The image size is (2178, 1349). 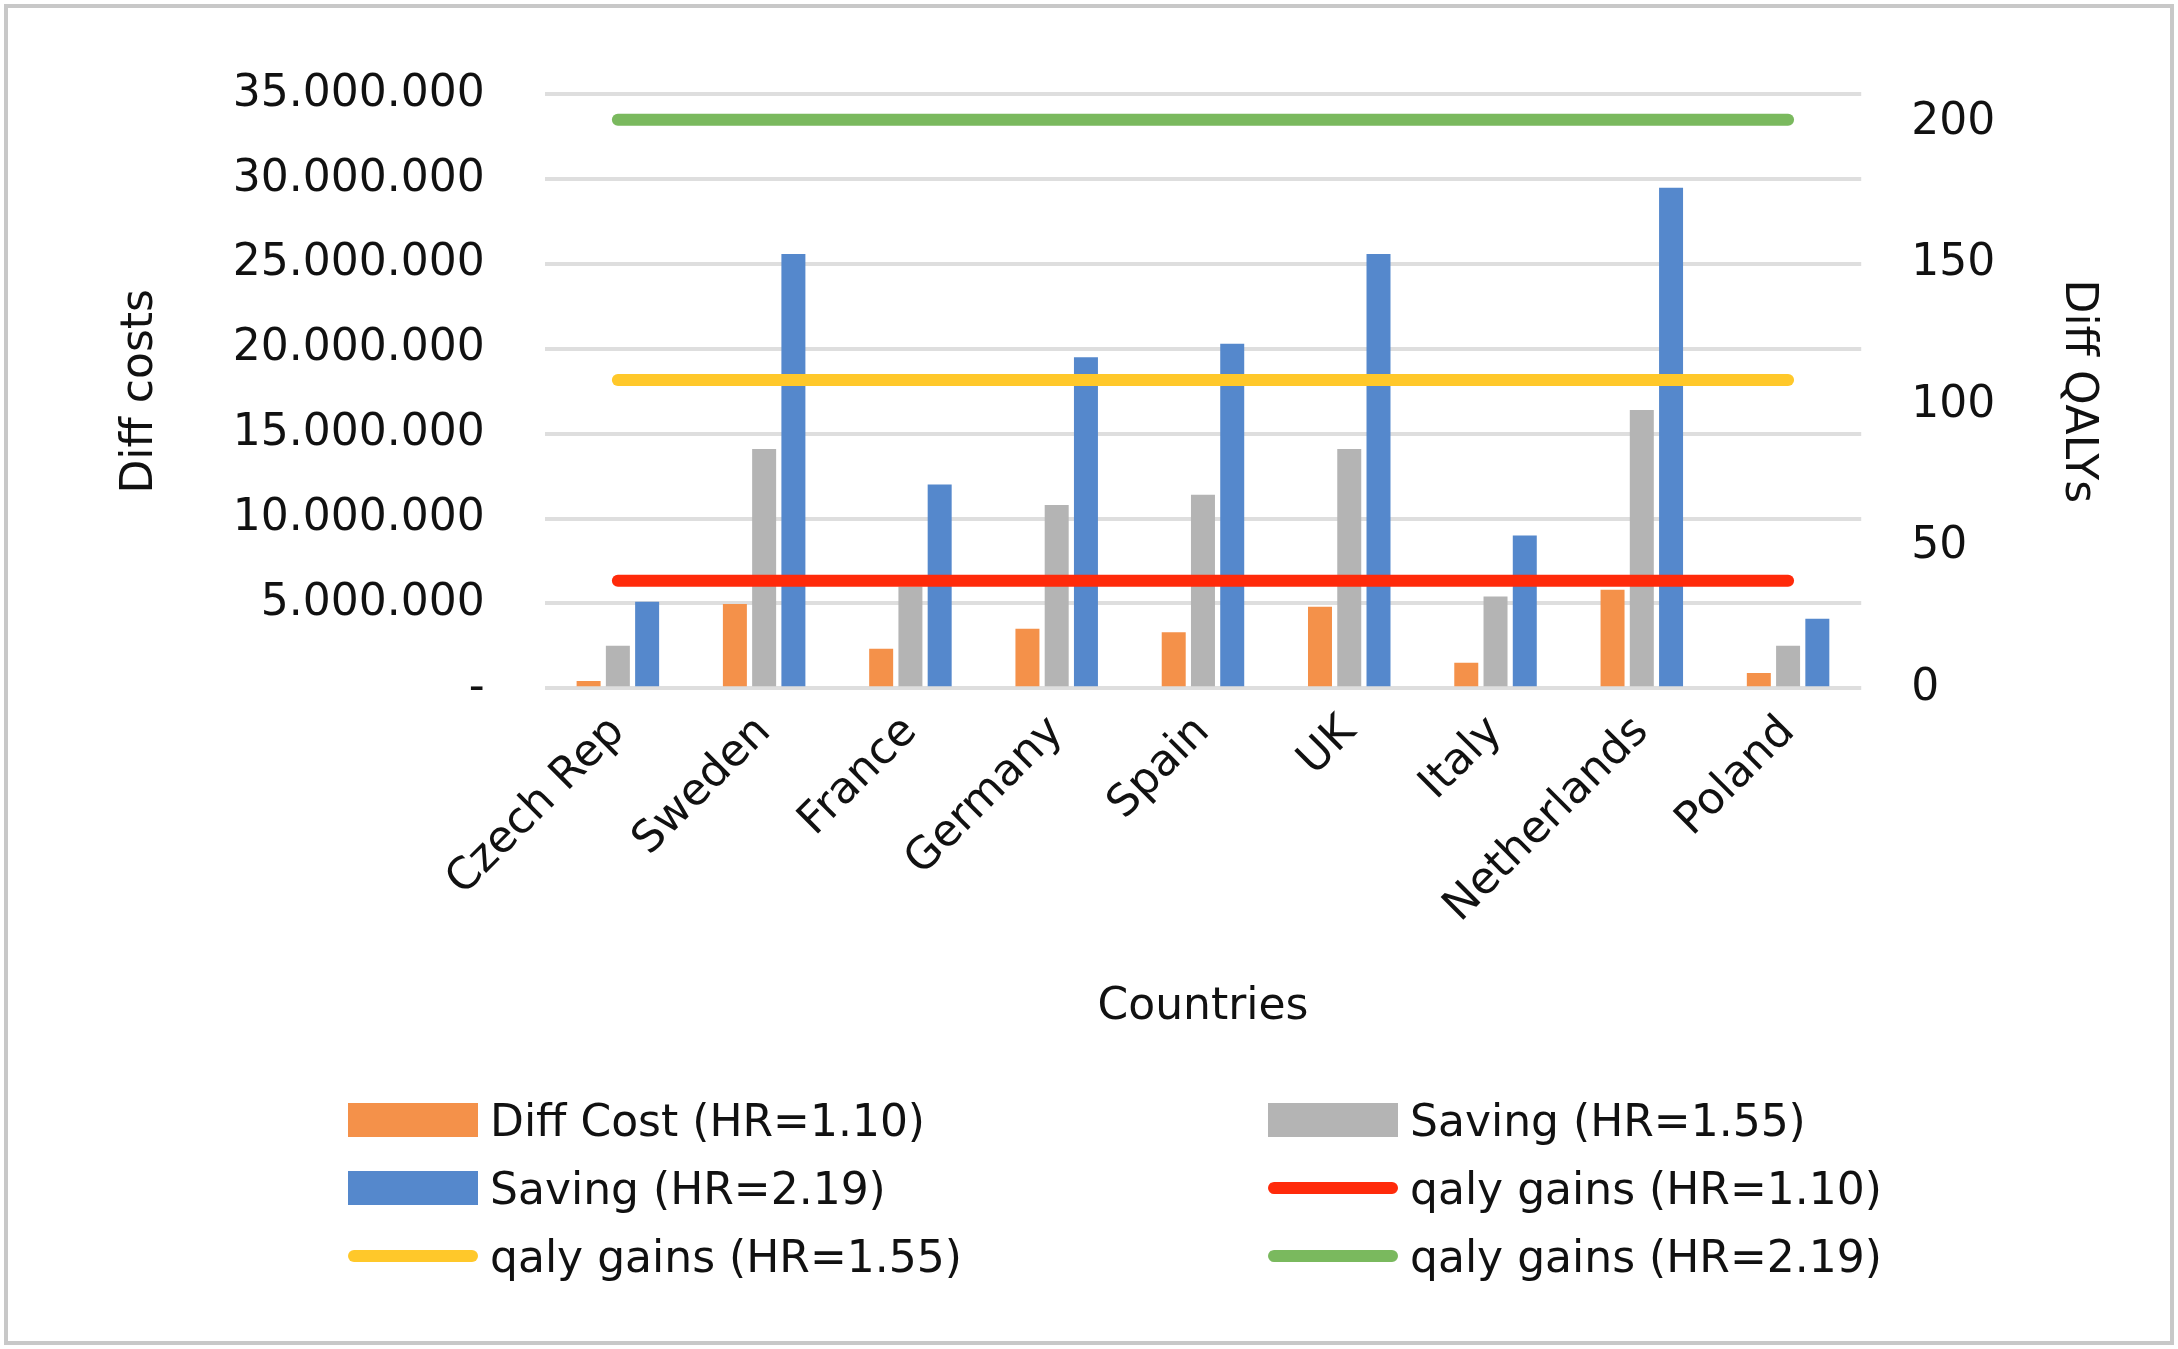 I want to click on y-tick-label: 20.000.000, so click(x=358, y=345).